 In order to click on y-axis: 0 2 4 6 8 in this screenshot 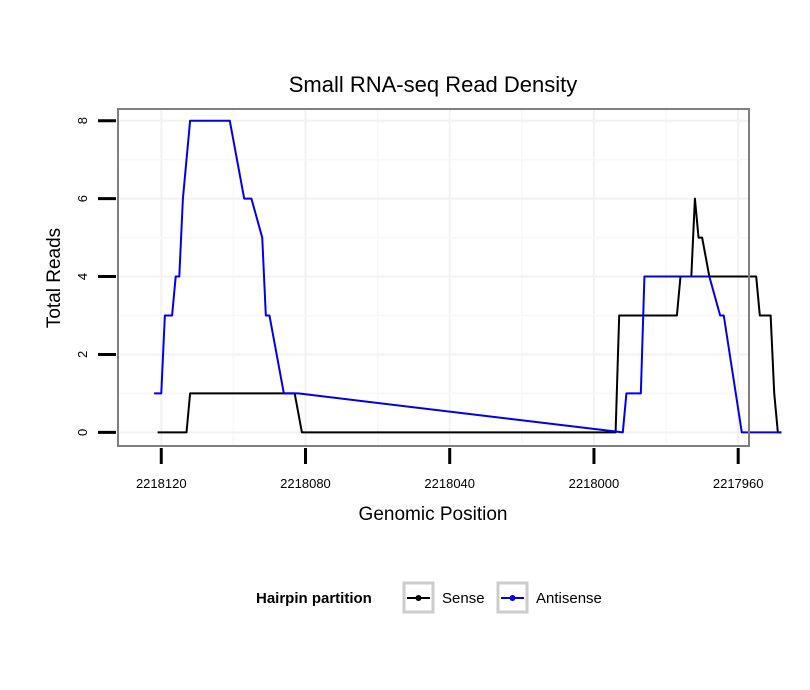, I will do `click(95, 276)`.